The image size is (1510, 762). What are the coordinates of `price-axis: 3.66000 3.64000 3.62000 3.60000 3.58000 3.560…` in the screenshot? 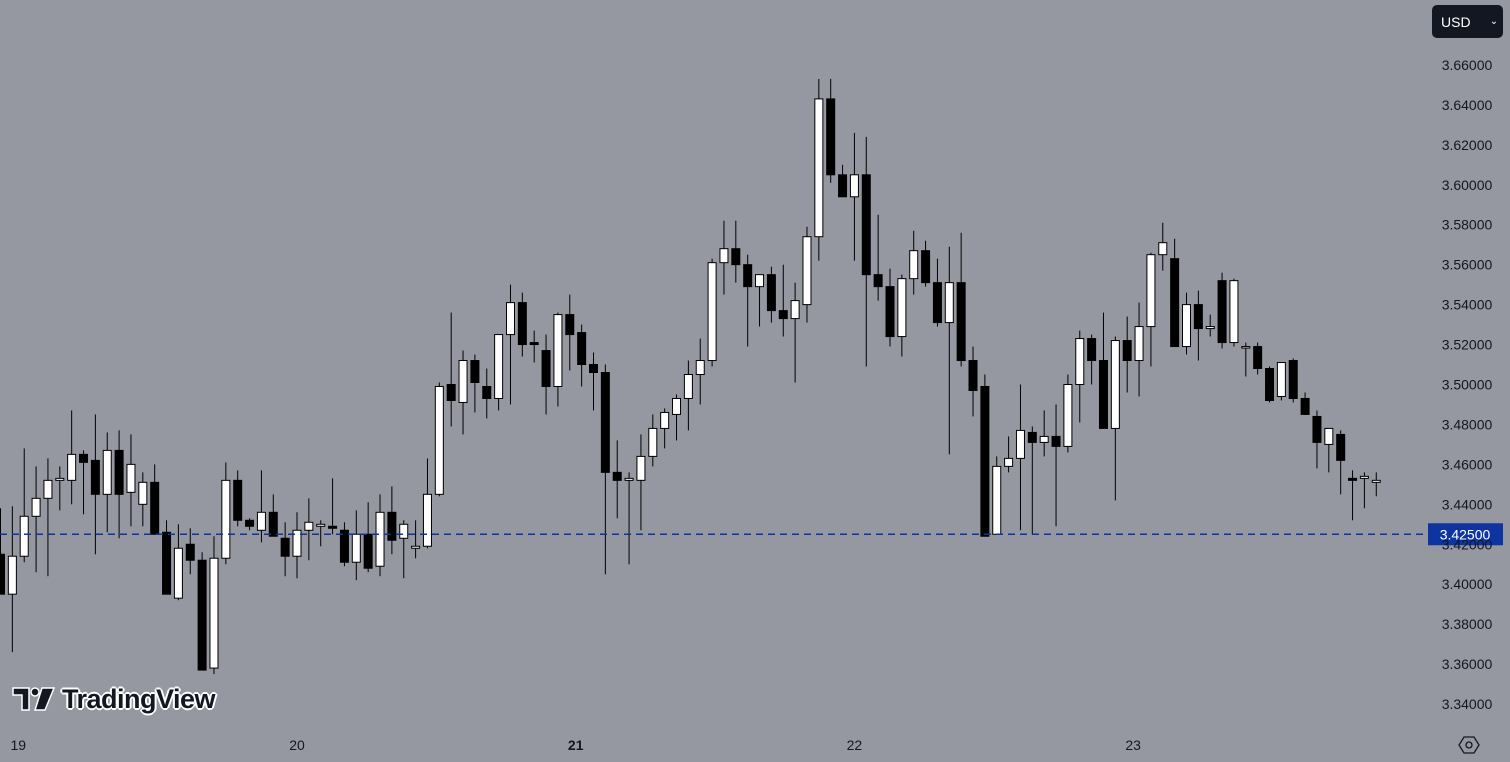 It's located at (1467, 384).